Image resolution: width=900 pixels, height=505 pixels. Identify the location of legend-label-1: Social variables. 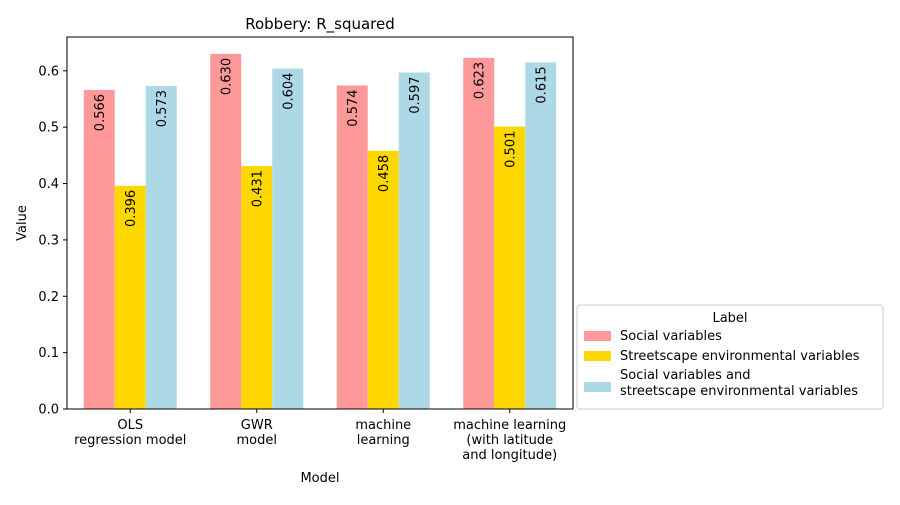
(671, 336).